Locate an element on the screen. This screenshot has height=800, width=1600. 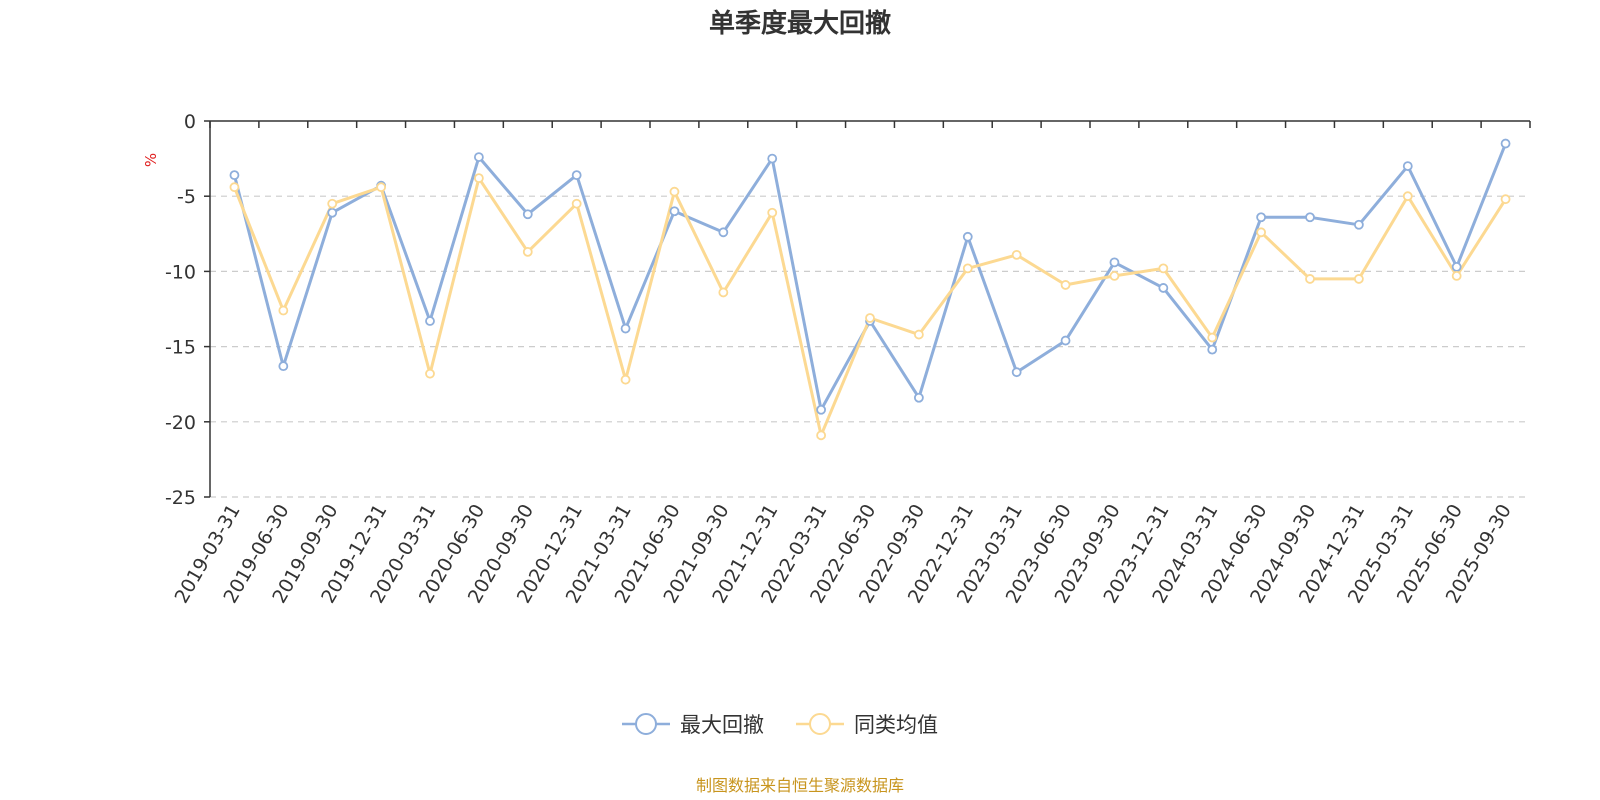
legend-label: 同类均值 is located at coordinates (896, 725).